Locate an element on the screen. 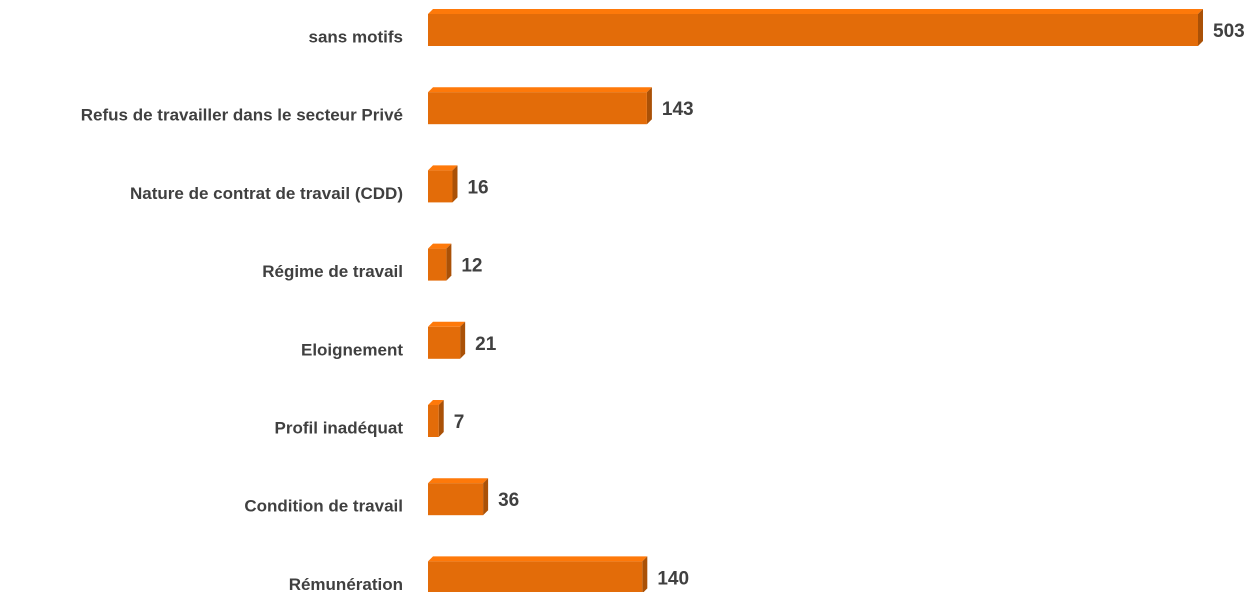  value-label: 140 is located at coordinates (673, 578).